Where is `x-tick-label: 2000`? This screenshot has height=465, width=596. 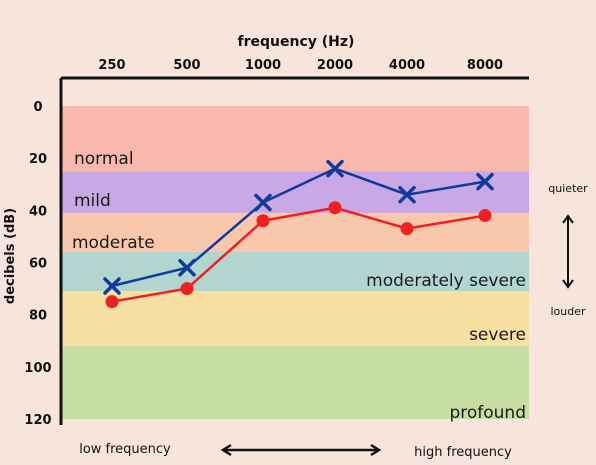
x-tick-label: 2000 is located at coordinates (335, 65).